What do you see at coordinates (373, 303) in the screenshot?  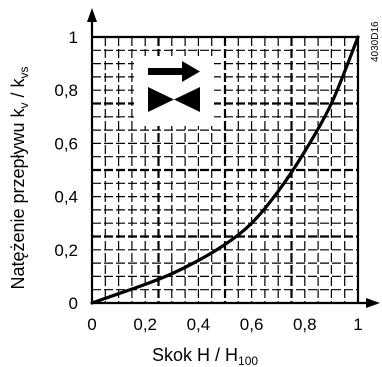 I see `x-axis-arrow` at bounding box center [373, 303].